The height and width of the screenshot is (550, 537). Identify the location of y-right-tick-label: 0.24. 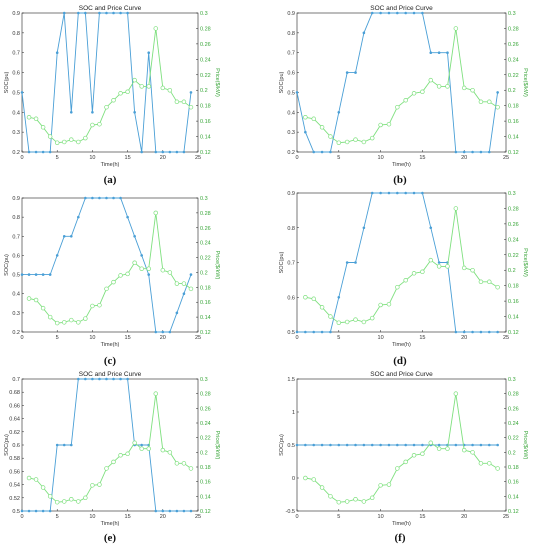
(205, 244).